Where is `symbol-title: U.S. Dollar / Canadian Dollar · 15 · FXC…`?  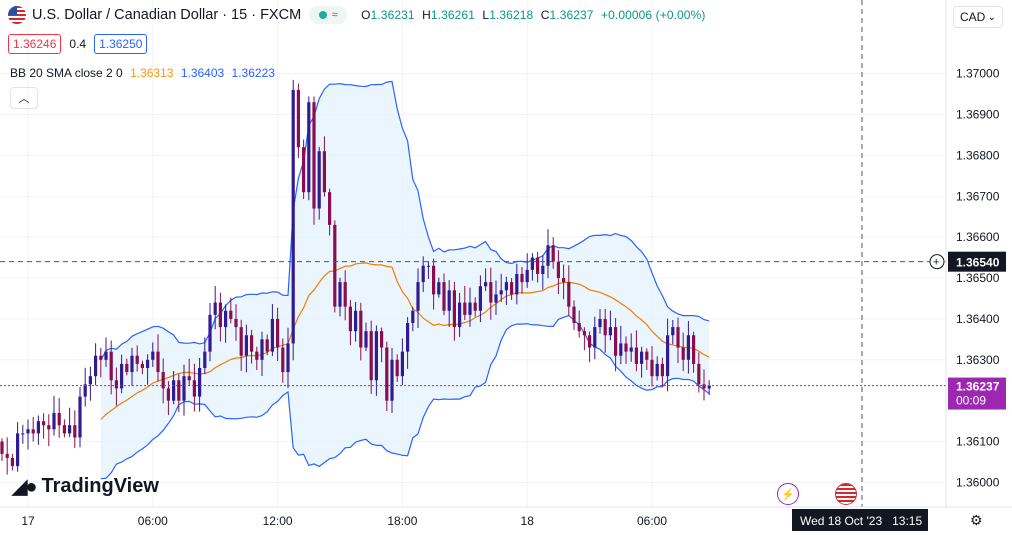
symbol-title: U.S. Dollar / Canadian Dollar · 15 · FXC… is located at coordinates (167, 15).